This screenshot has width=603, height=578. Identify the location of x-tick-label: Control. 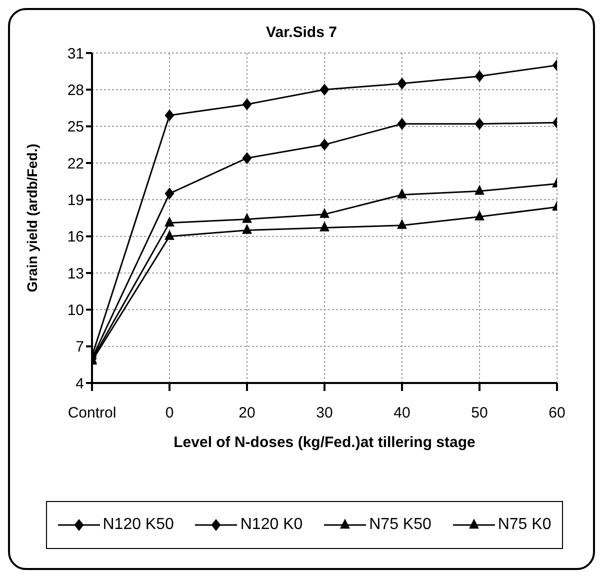
(92, 413).